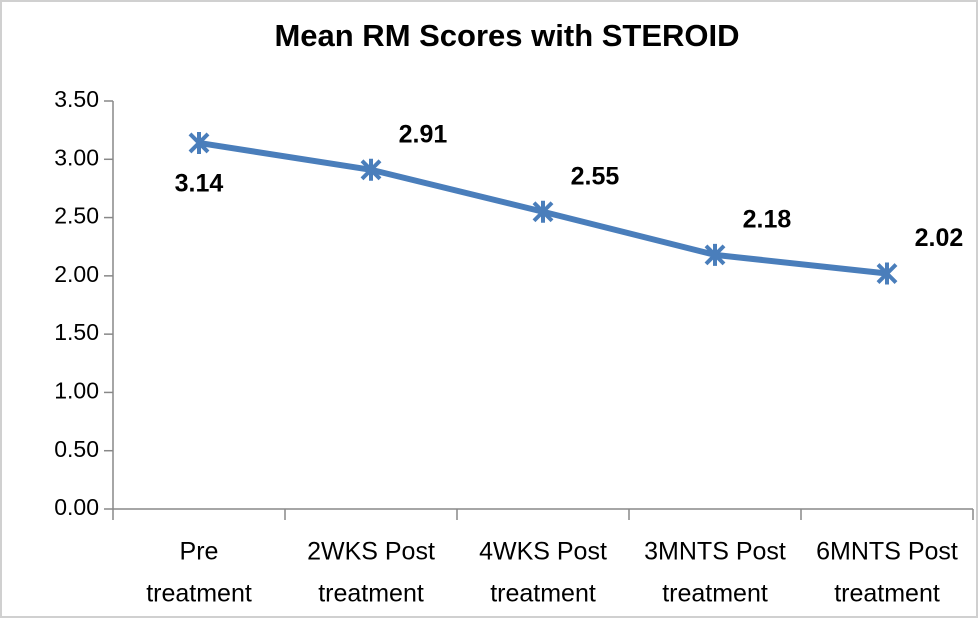 This screenshot has width=978, height=618. Describe the element at coordinates (199, 552) in the screenshot. I see `x-tick-label: Pre` at that location.